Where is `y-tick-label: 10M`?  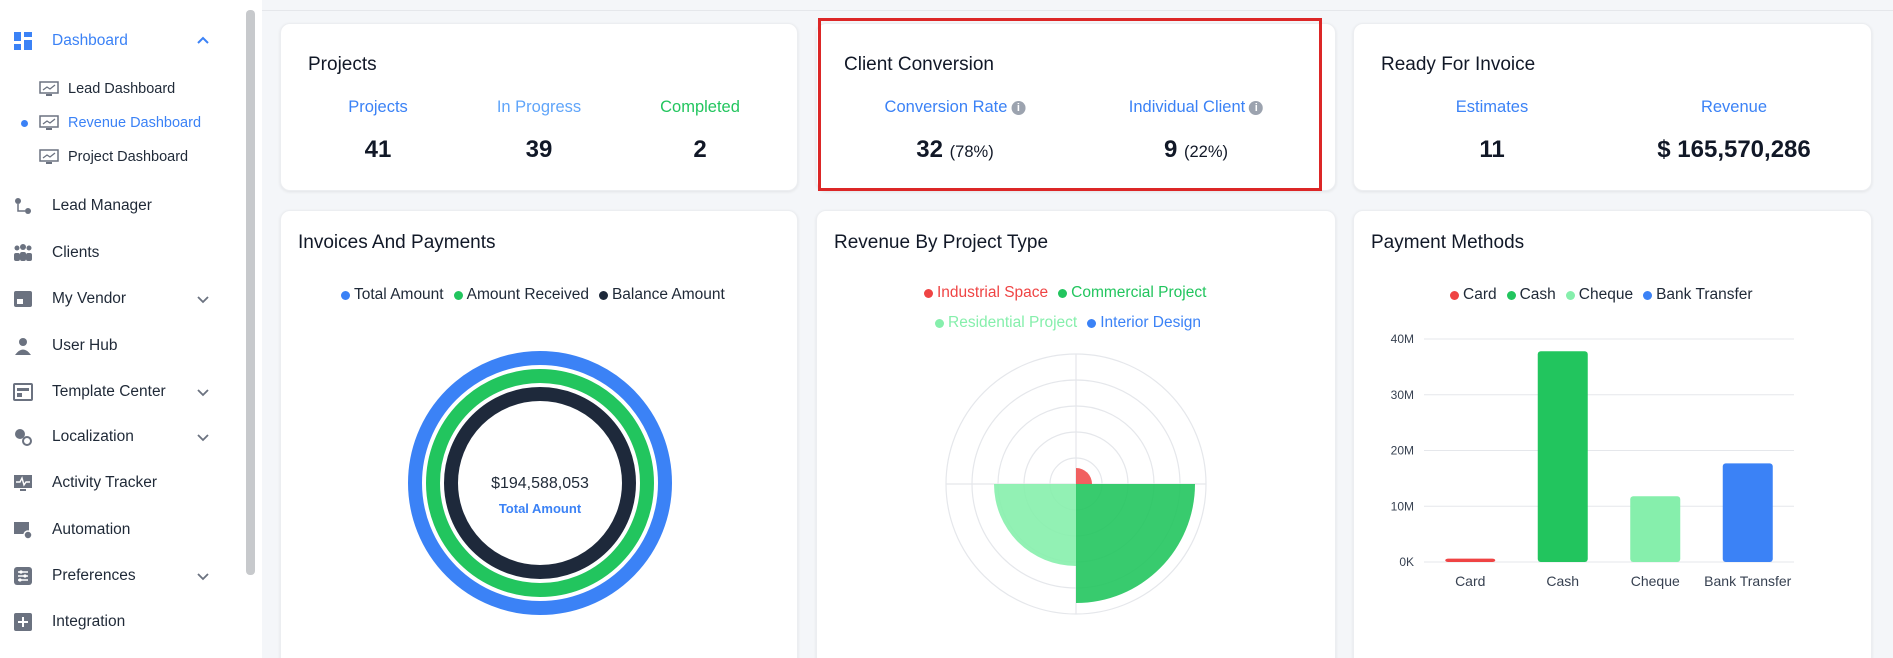 y-tick-label: 10M is located at coordinates (1402, 506).